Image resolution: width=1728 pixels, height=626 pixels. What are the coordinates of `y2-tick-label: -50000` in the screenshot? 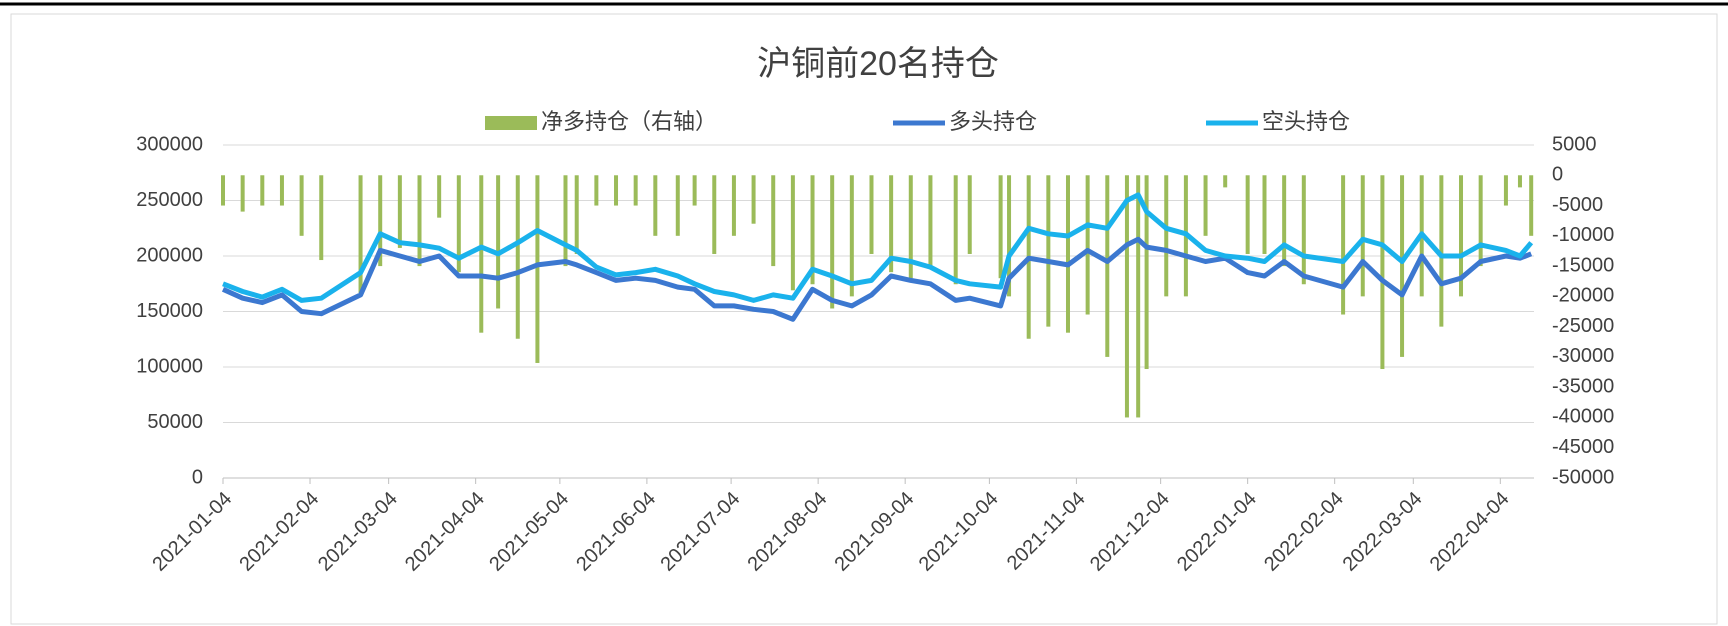 It's located at (1583, 477).